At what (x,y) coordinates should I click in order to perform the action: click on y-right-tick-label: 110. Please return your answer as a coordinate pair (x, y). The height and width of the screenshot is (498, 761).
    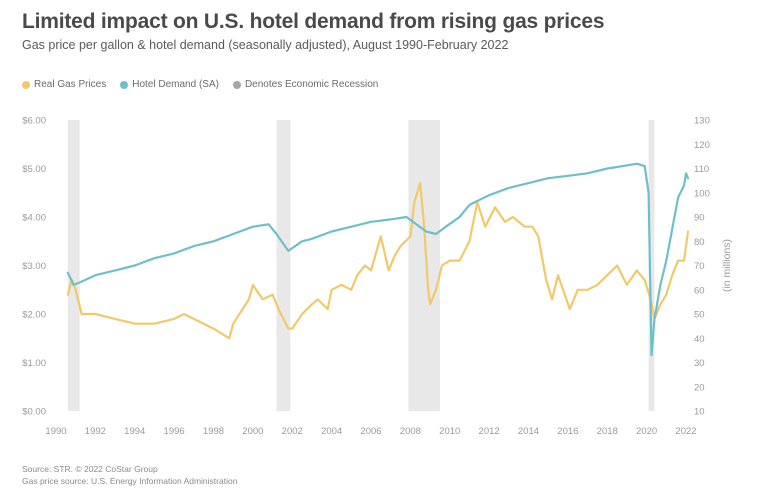
    Looking at the image, I should click on (701, 169).